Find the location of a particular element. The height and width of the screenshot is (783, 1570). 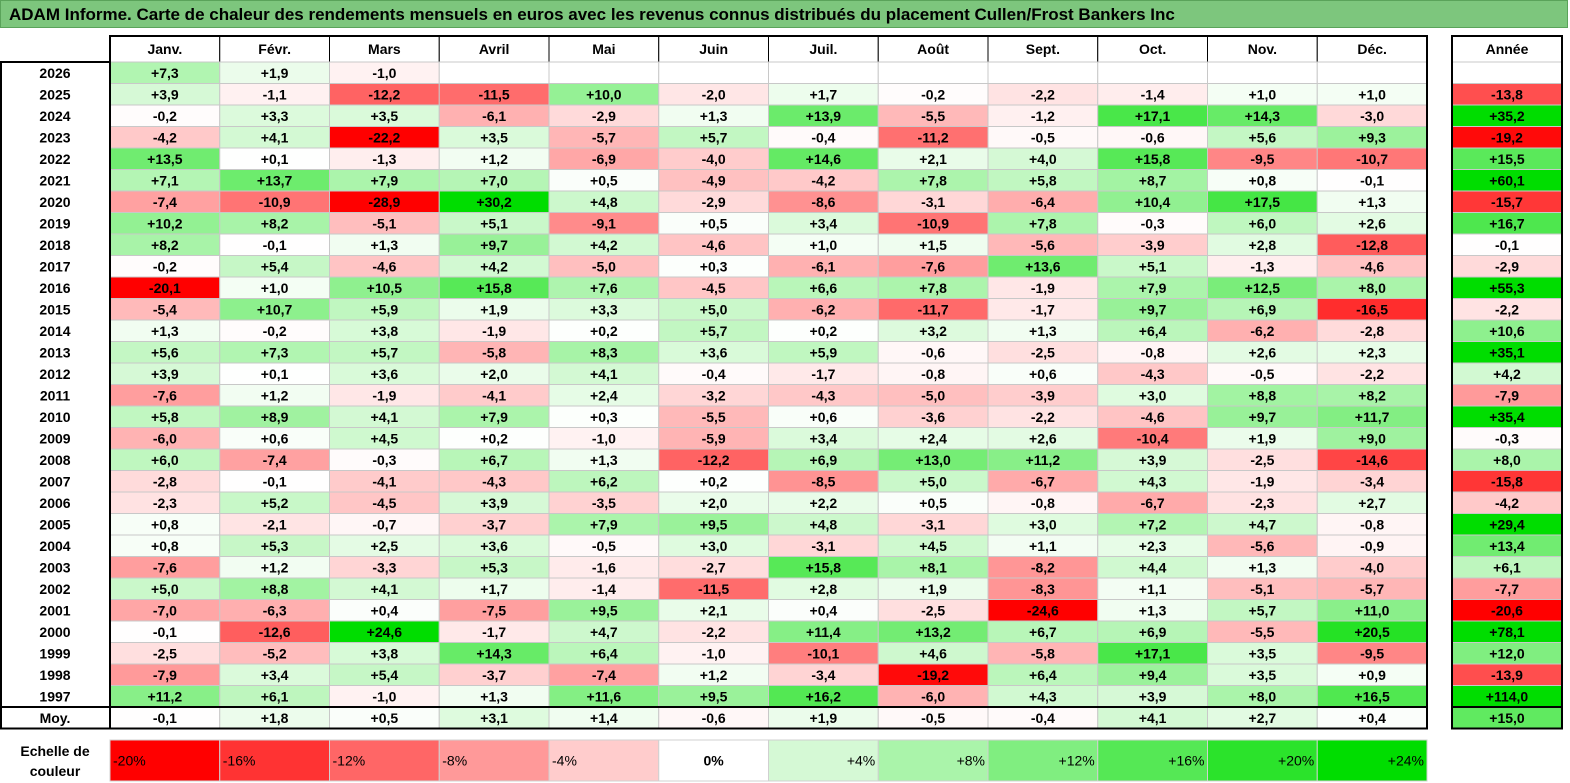

cell-value: +6,0 is located at coordinates (1263, 223).